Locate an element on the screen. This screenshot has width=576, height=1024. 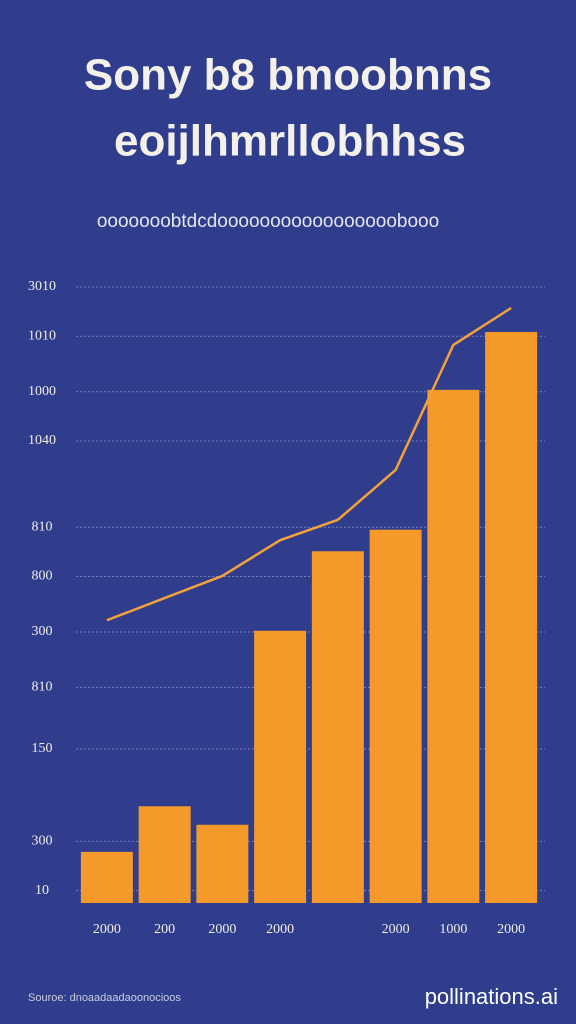
y-tick-label: 3010 is located at coordinates (42, 286).